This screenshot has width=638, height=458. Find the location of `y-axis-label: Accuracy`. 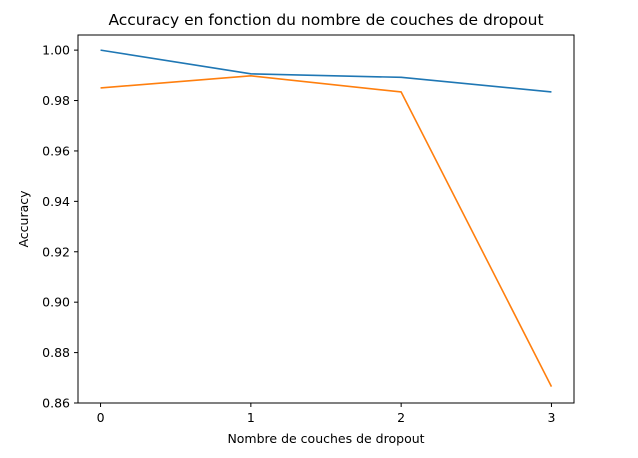

y-axis-label: Accuracy is located at coordinates (23, 219).